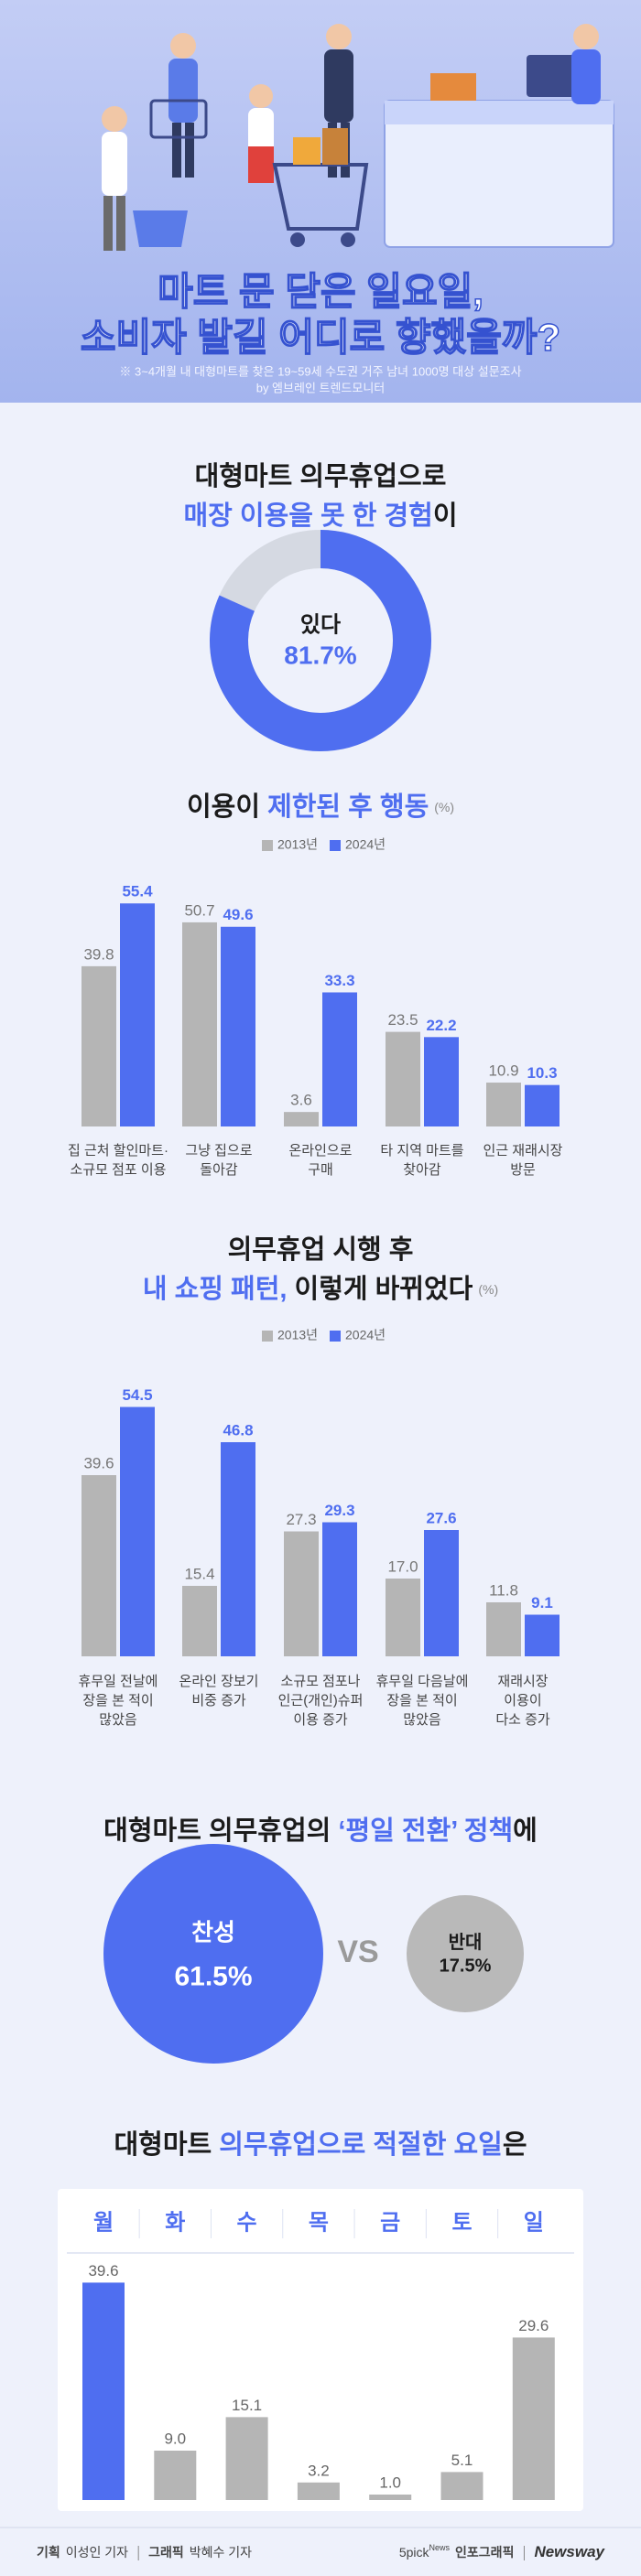  I want to click on value-label: 54.5, so click(137, 1395).